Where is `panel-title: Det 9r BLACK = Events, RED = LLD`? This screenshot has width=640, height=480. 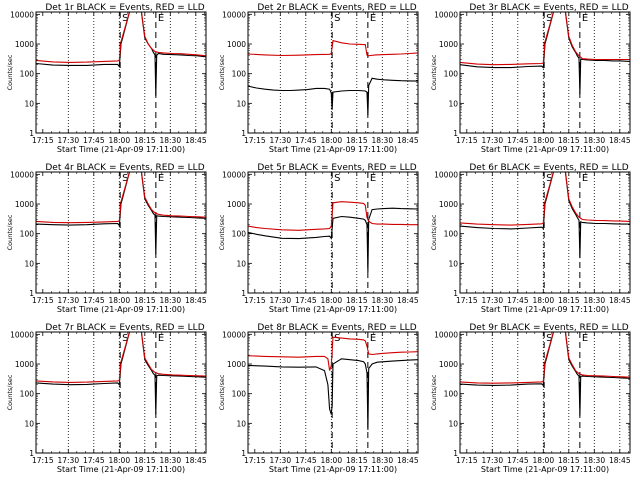 panel-title: Det 9r BLACK = Events, RED = LLD is located at coordinates (548, 328).